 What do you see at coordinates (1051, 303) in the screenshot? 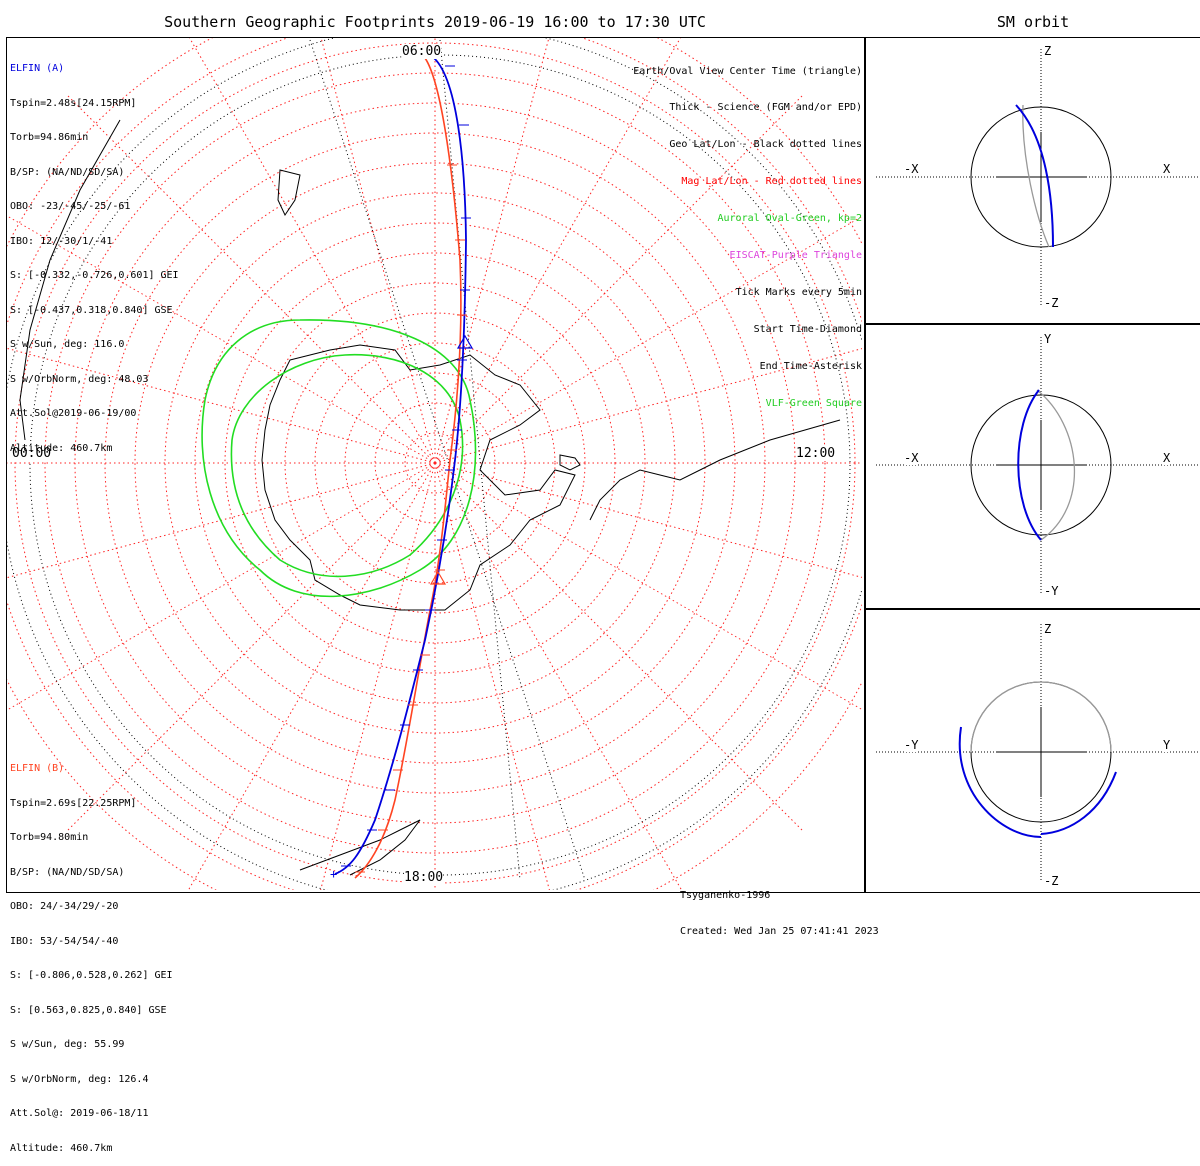
I see `sm-xz-bottom-label: -Z` at bounding box center [1051, 303].